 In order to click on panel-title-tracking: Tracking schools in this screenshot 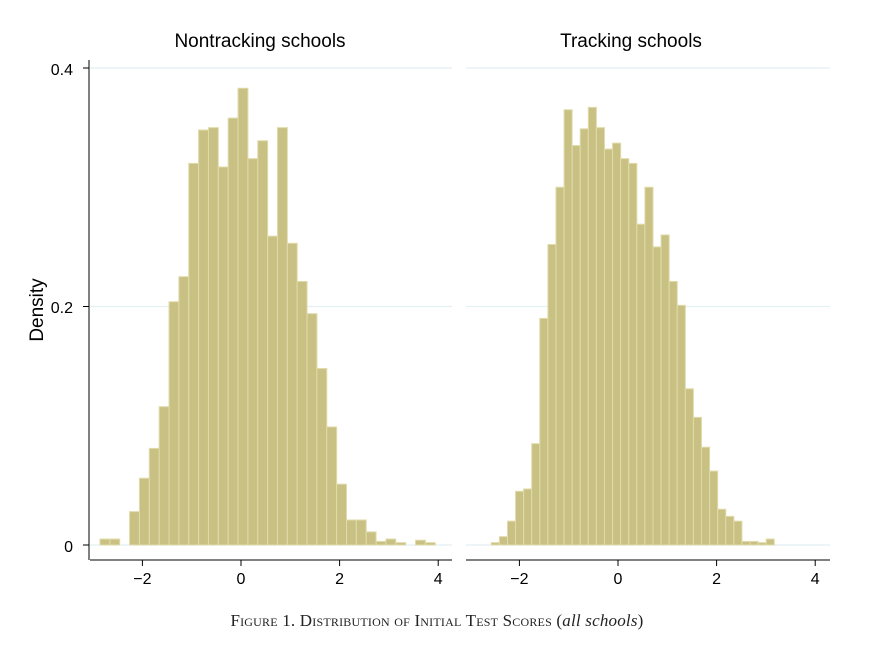, I will do `click(631, 41)`.